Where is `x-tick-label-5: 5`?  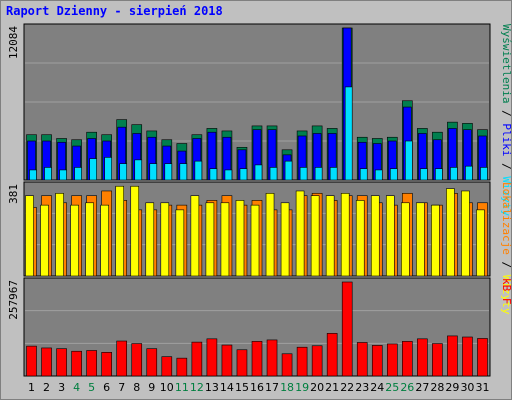 x-tick-label-5: 5 is located at coordinates (91, 387).